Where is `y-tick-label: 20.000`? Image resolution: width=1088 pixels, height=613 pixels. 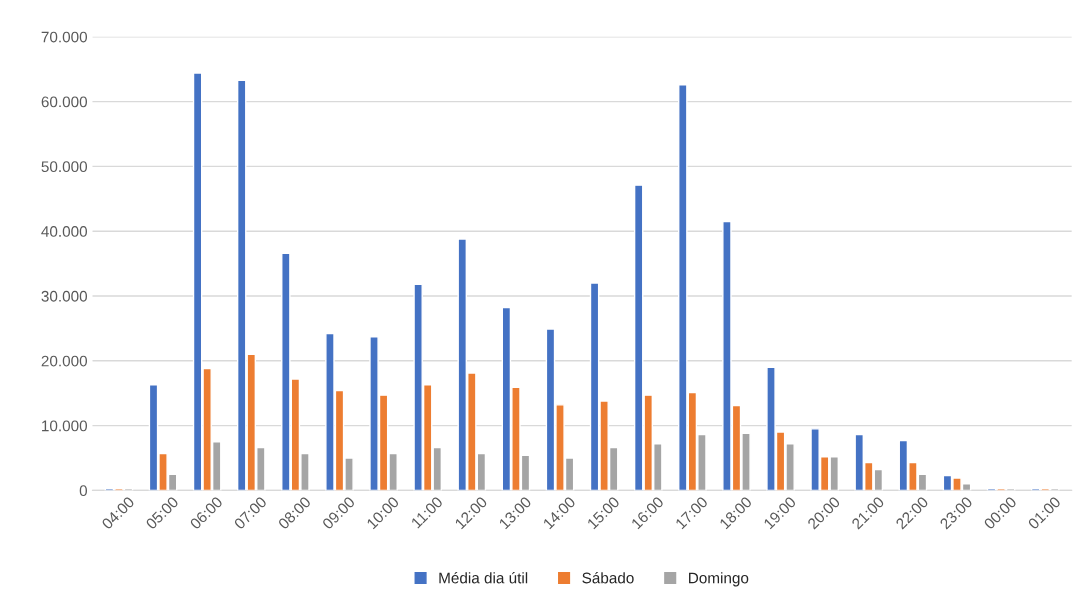 y-tick-label: 20.000 is located at coordinates (64, 361).